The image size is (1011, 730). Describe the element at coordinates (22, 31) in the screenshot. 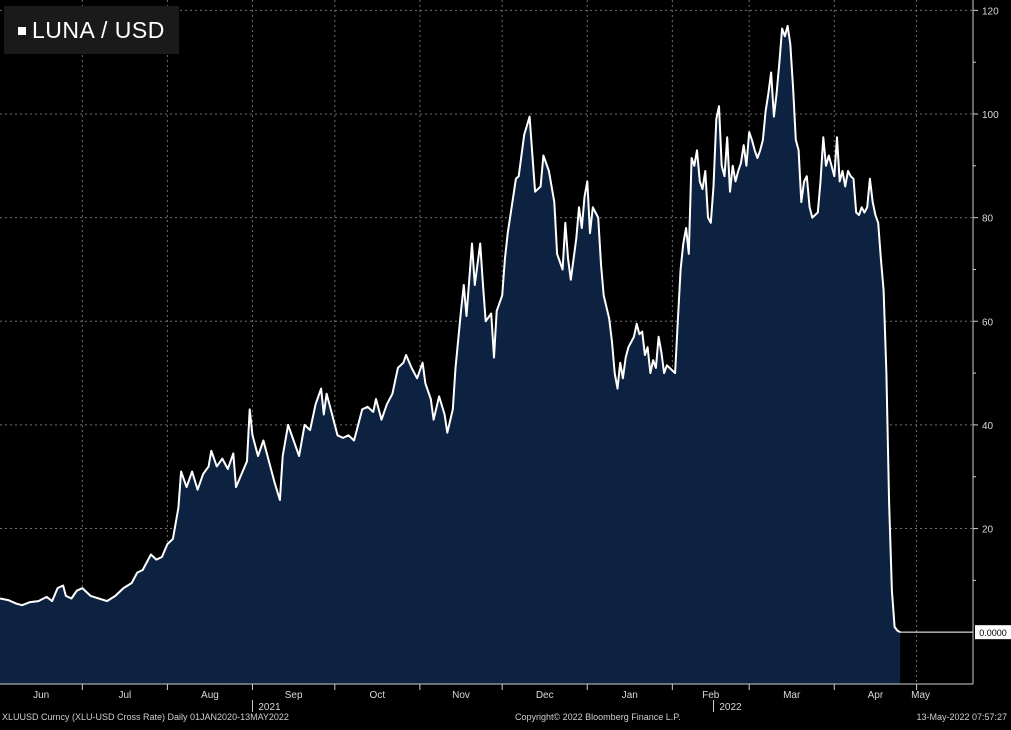

I see `legend-square-icon` at that location.